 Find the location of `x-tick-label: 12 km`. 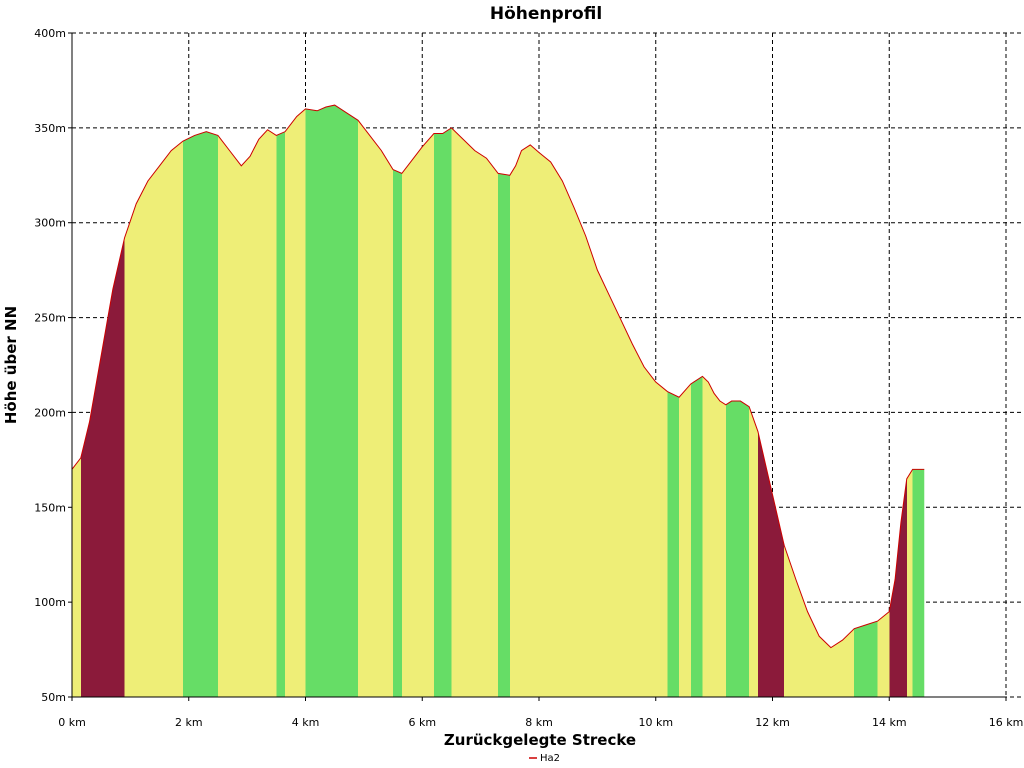

x-tick-label: 12 km is located at coordinates (772, 722).